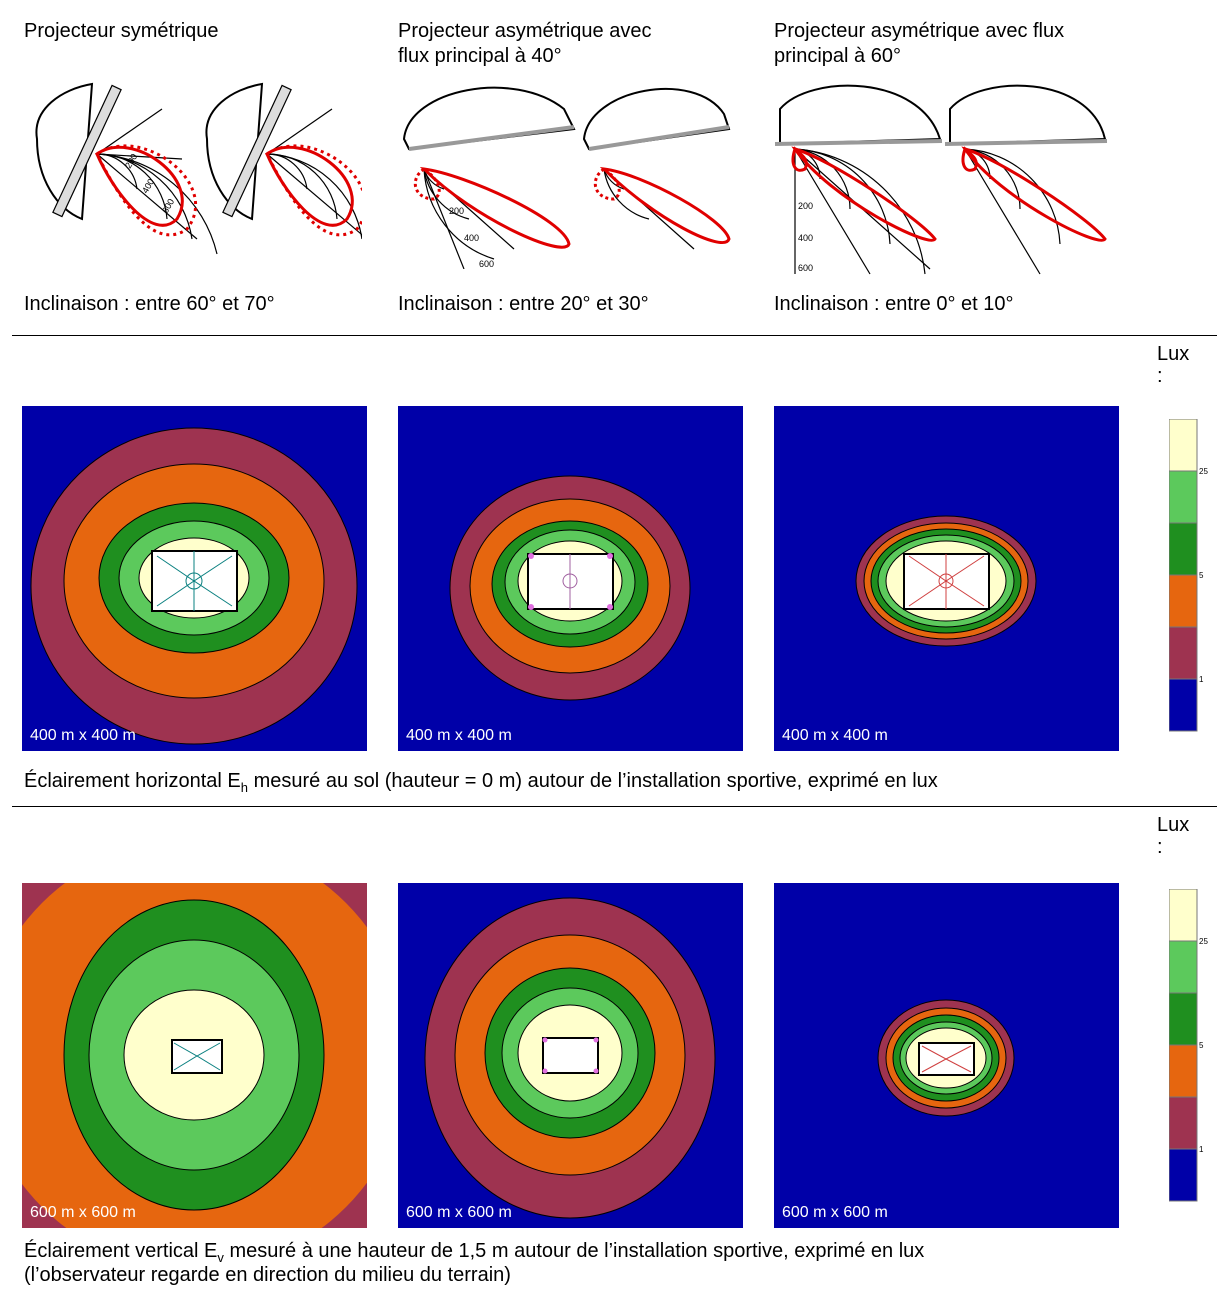  What do you see at coordinates (946, 1055) in the screenshot?
I see `vertical-map-asym60: 600 m x 600 m` at bounding box center [946, 1055].